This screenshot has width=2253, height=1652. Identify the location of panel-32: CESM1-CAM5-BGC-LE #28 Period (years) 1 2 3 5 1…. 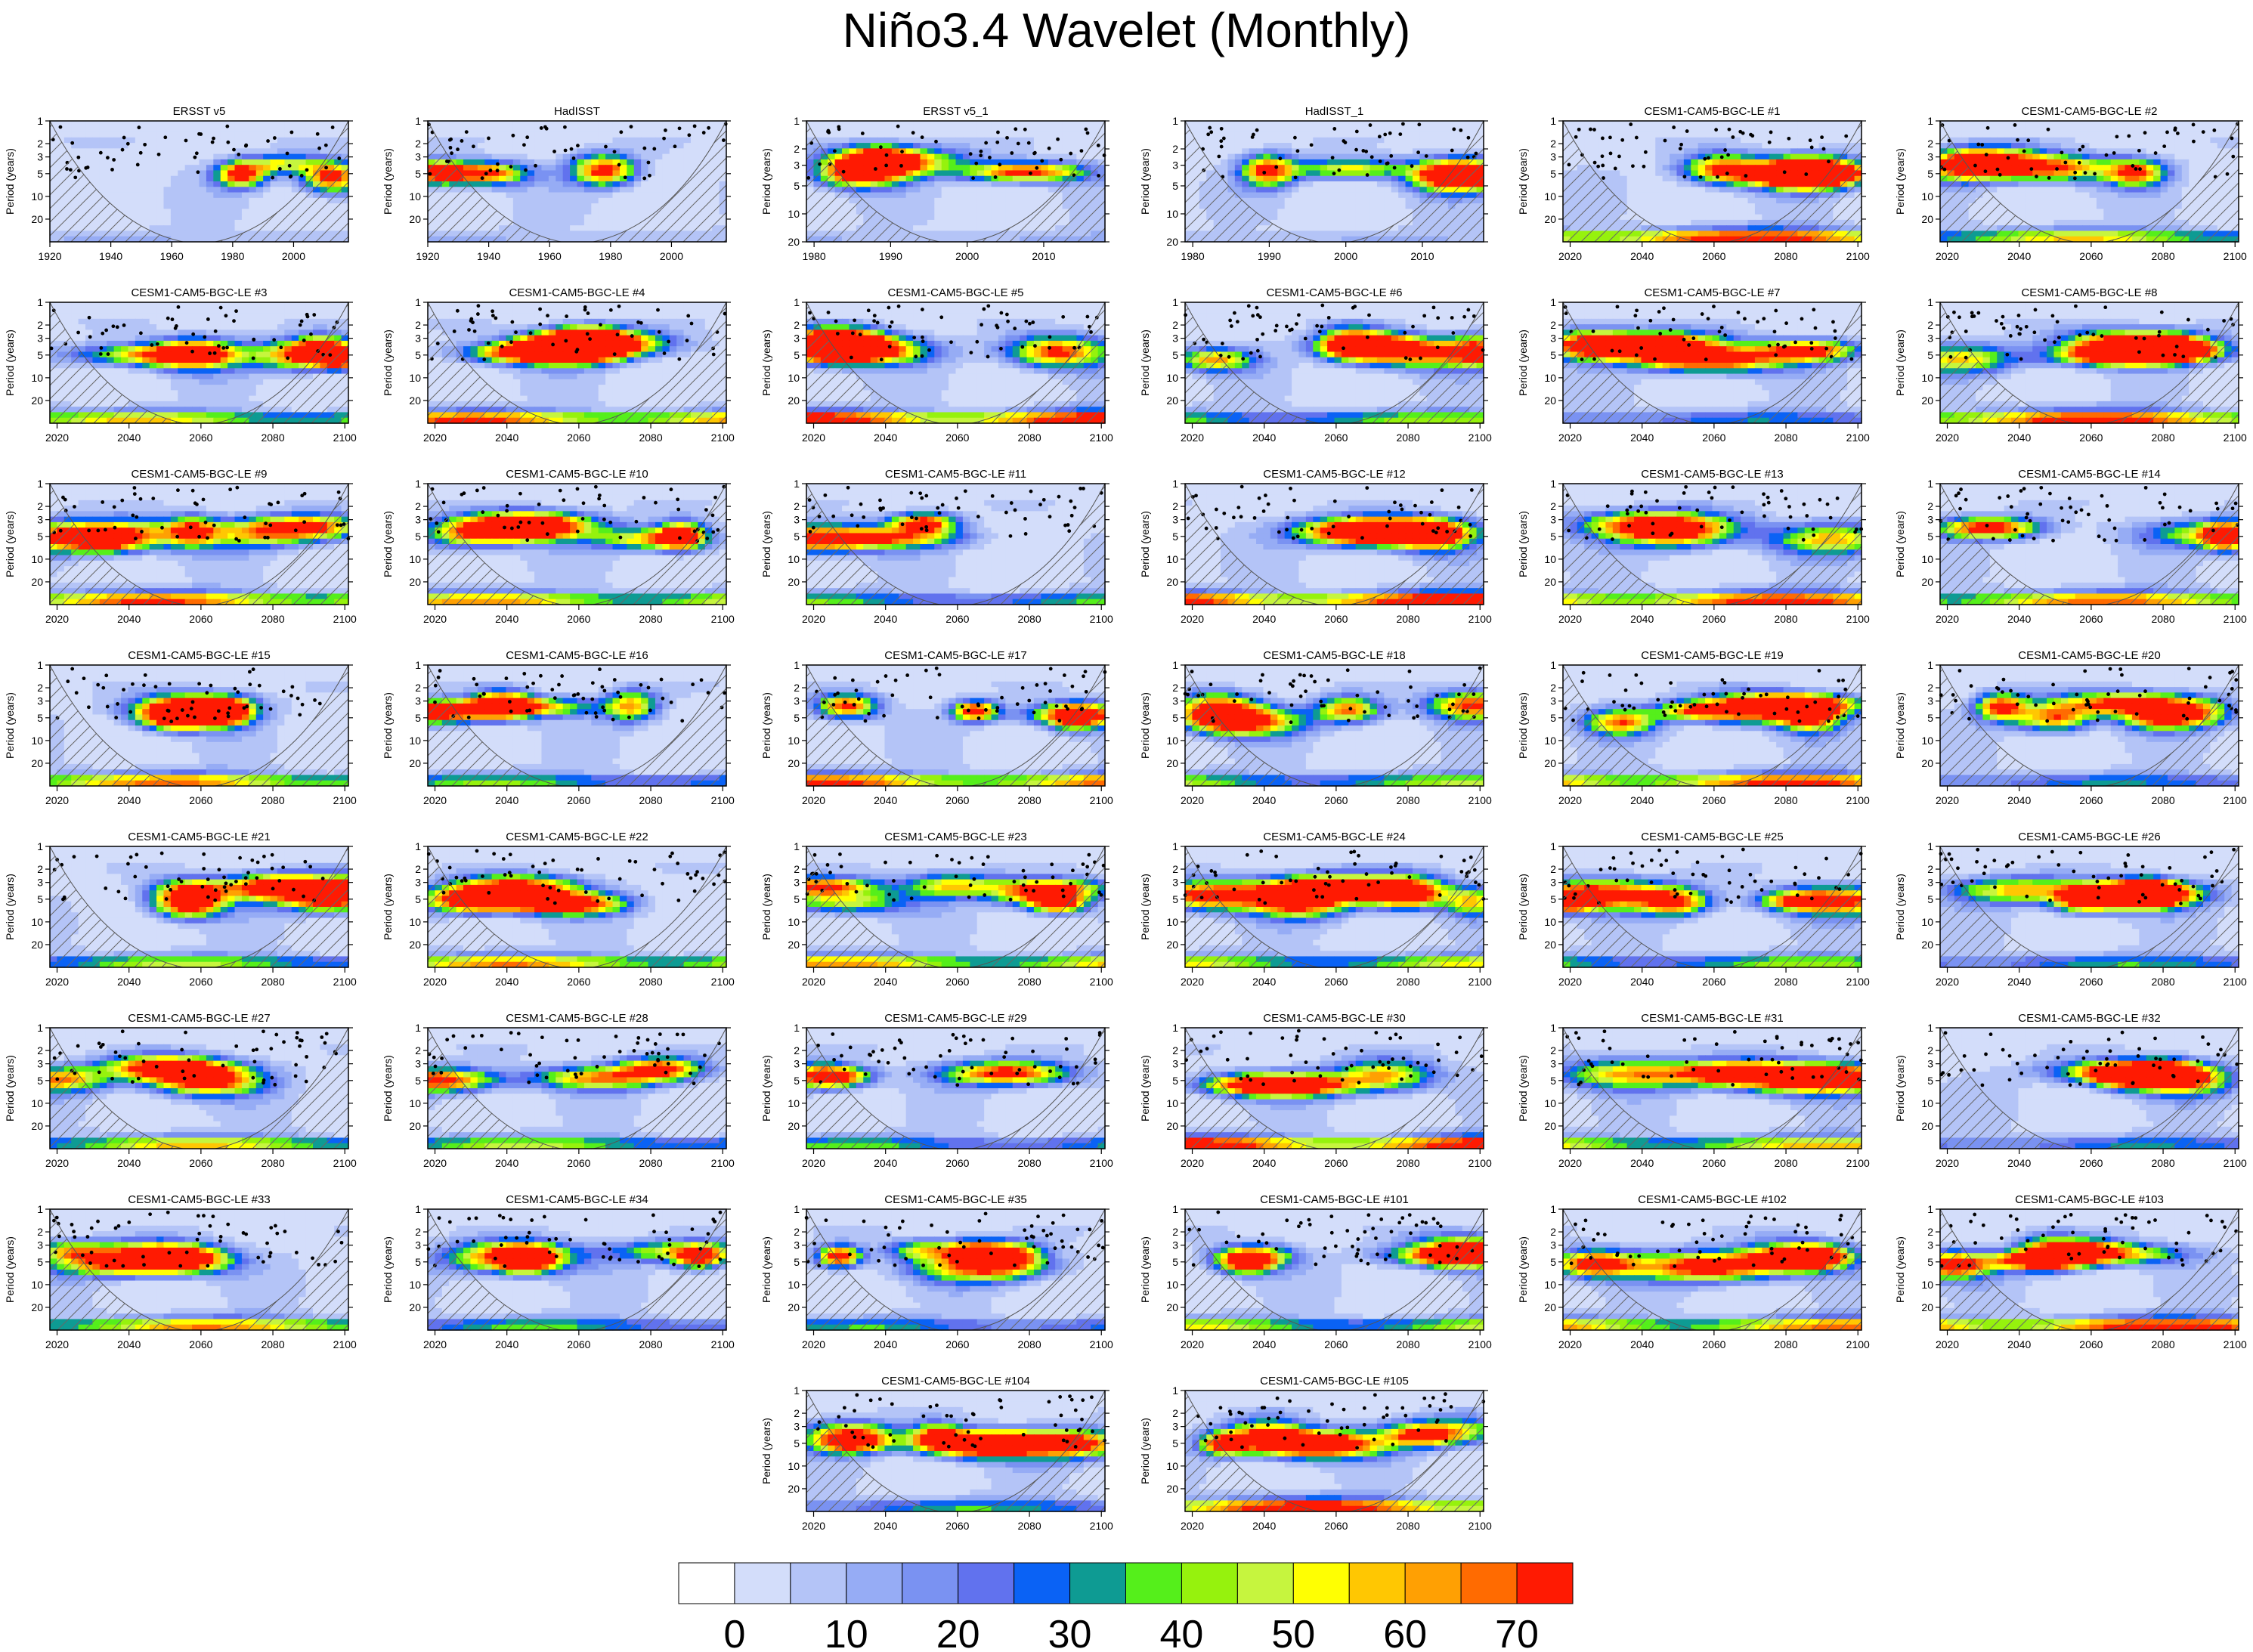
(558, 1090).